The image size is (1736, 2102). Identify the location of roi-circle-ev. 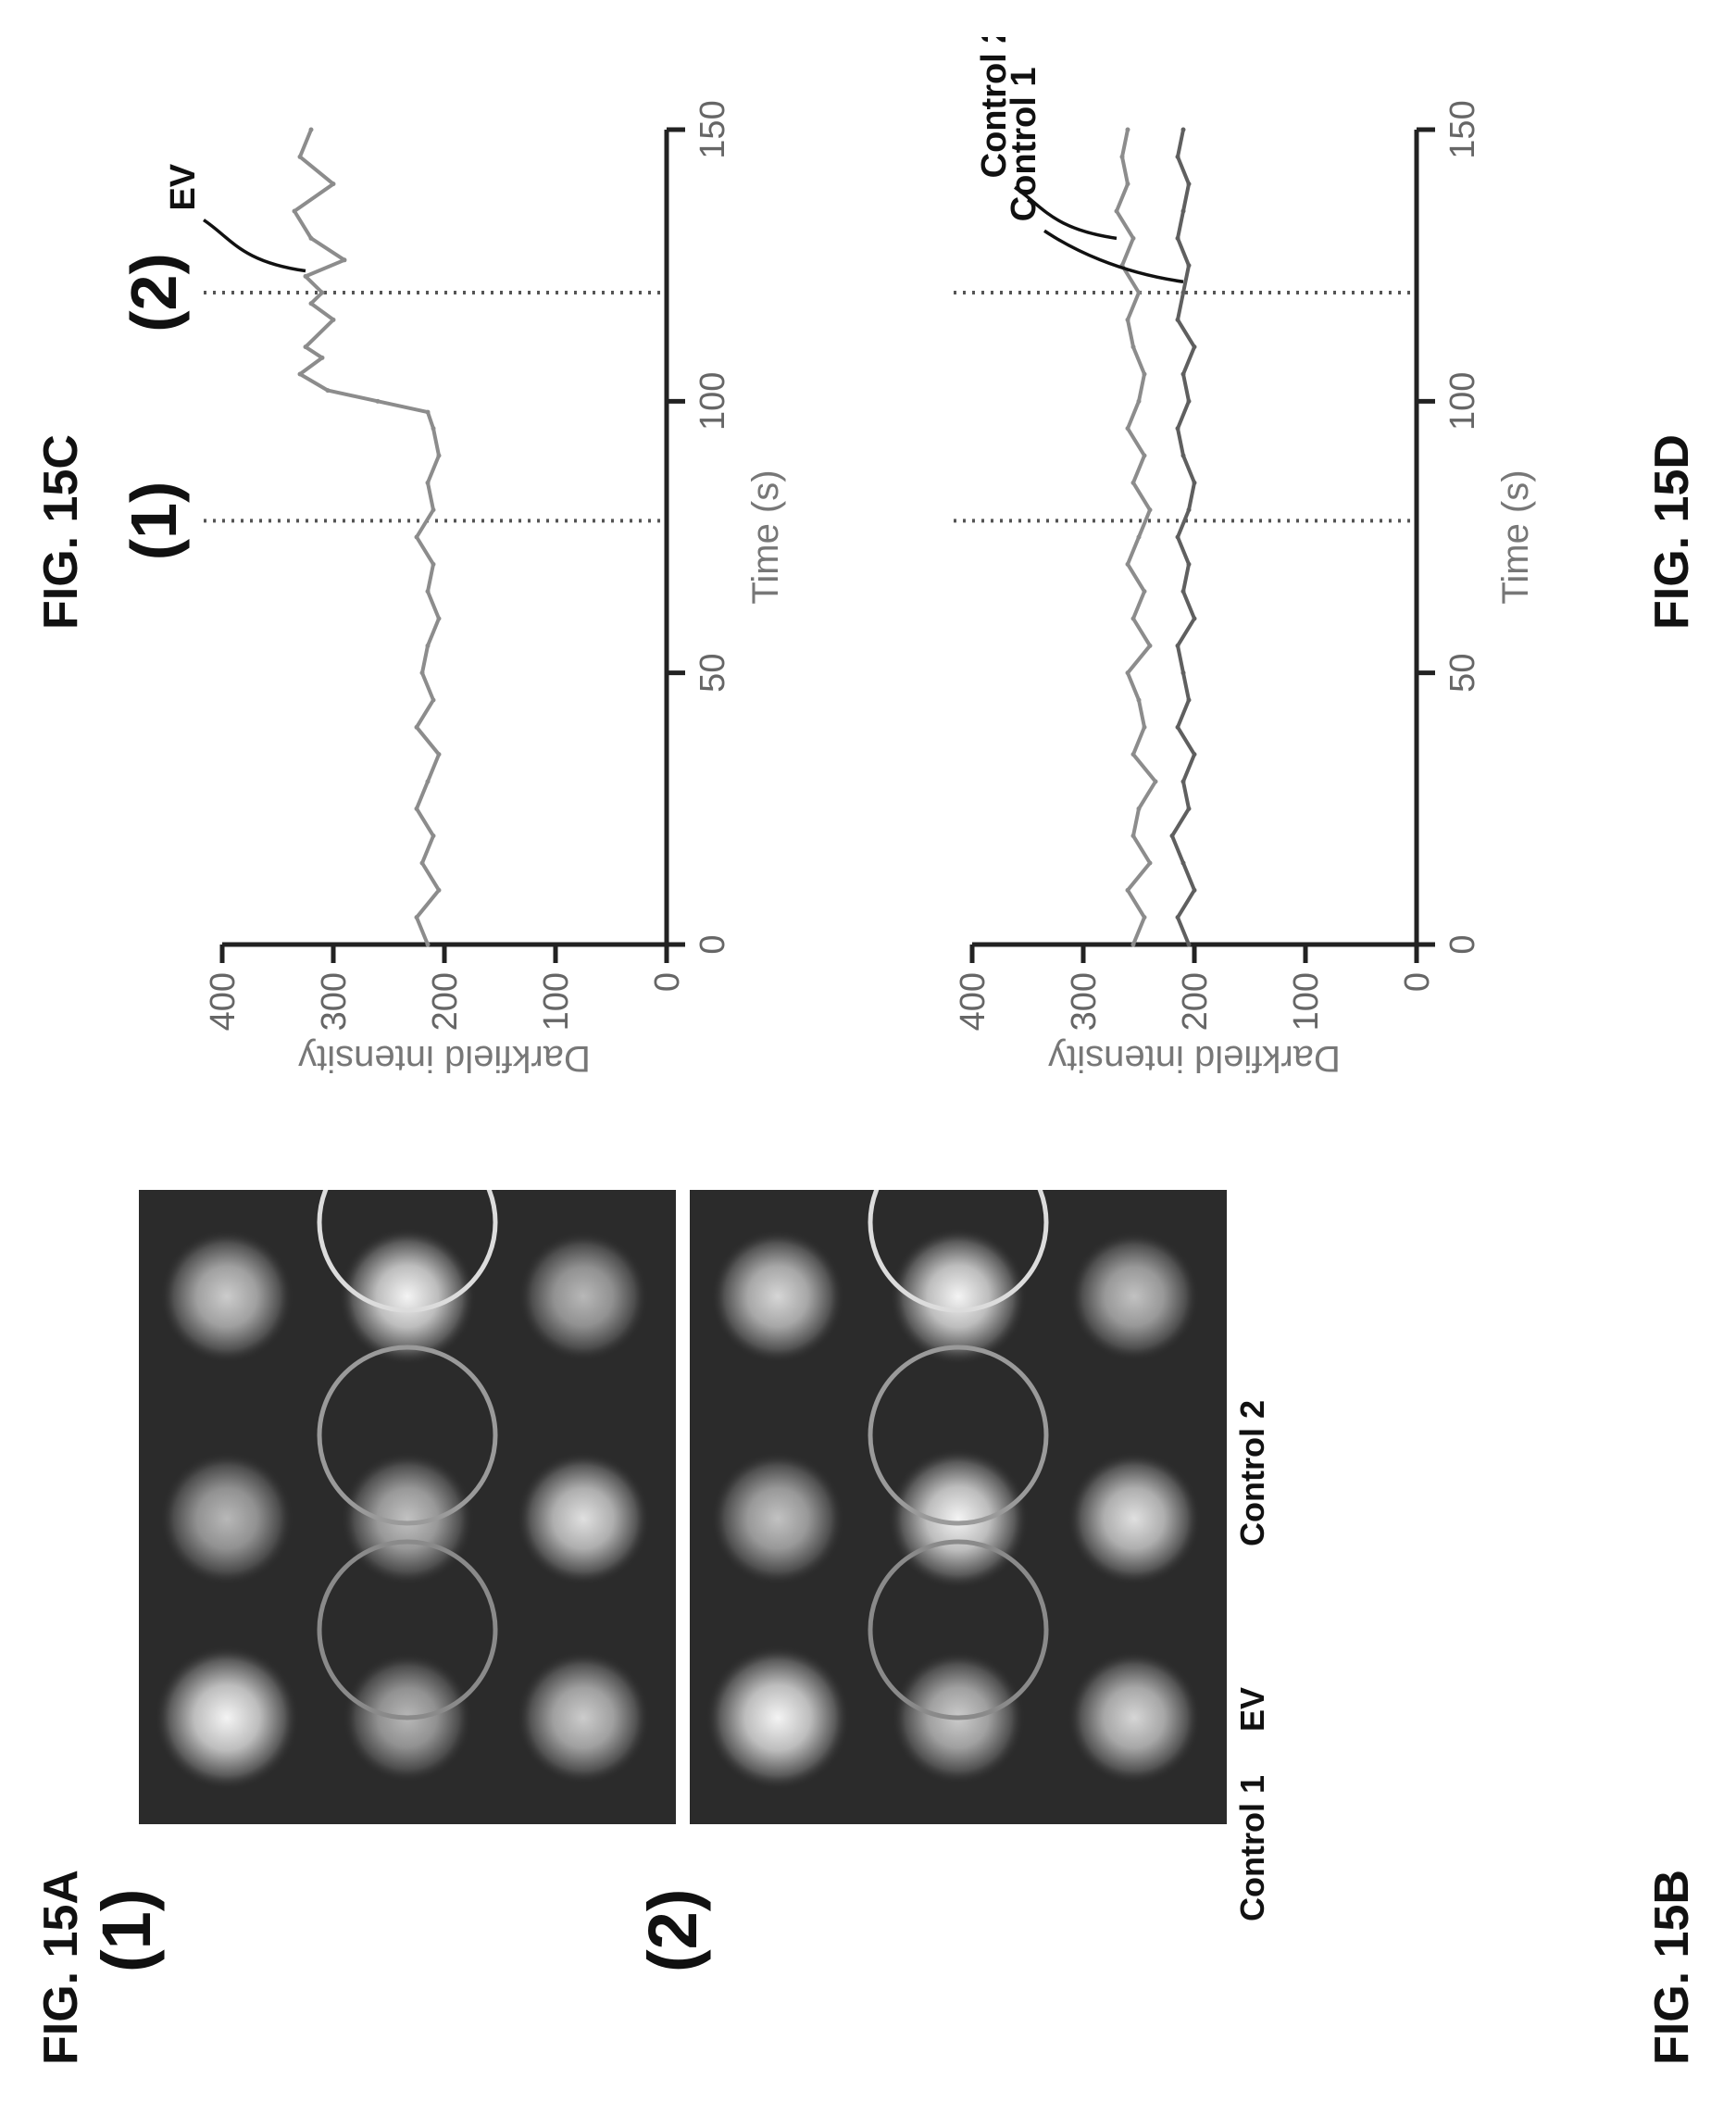
(958, 1436).